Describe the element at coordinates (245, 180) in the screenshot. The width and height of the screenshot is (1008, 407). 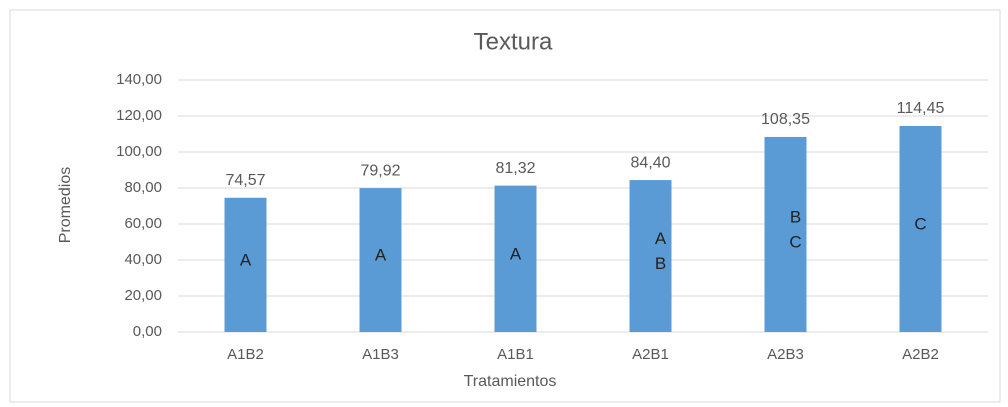
I see `value-label: 74,57` at that location.